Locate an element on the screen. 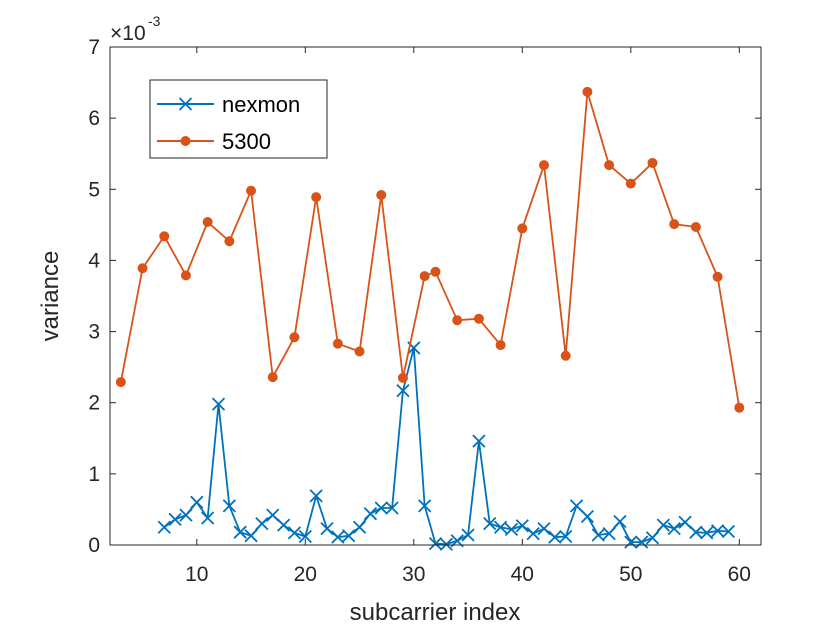  legend: nexmon 5300 is located at coordinates (238, 119).